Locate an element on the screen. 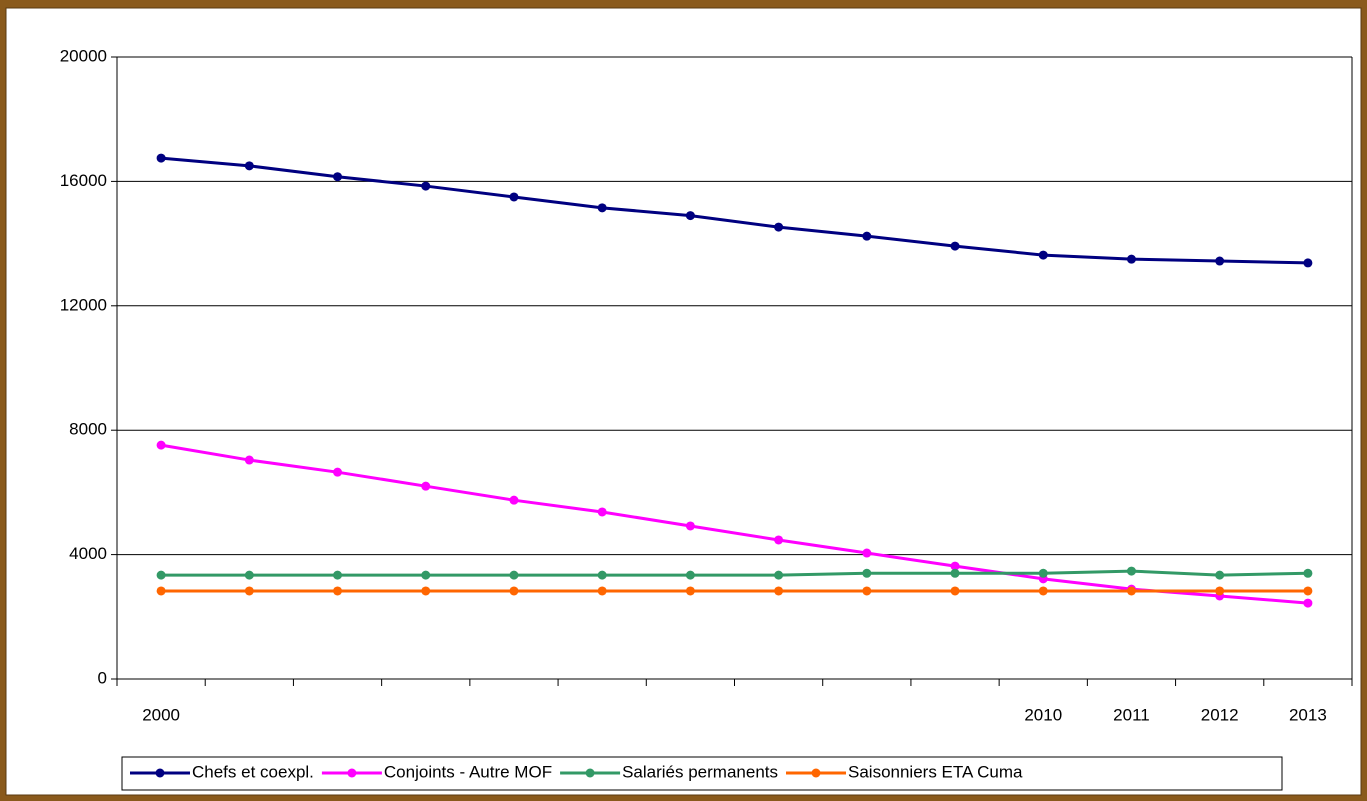  legend-label: Chefs et coexpl. is located at coordinates (253, 771).